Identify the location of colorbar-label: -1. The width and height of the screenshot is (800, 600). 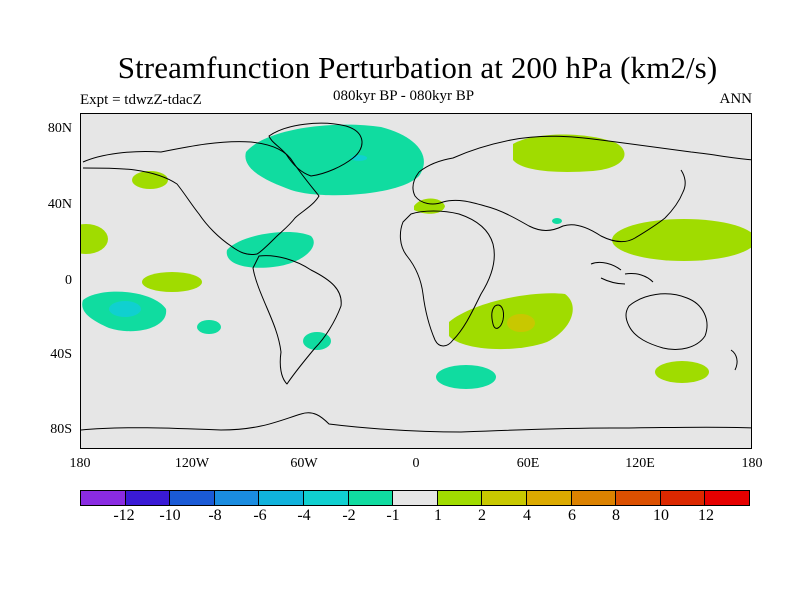
(393, 515).